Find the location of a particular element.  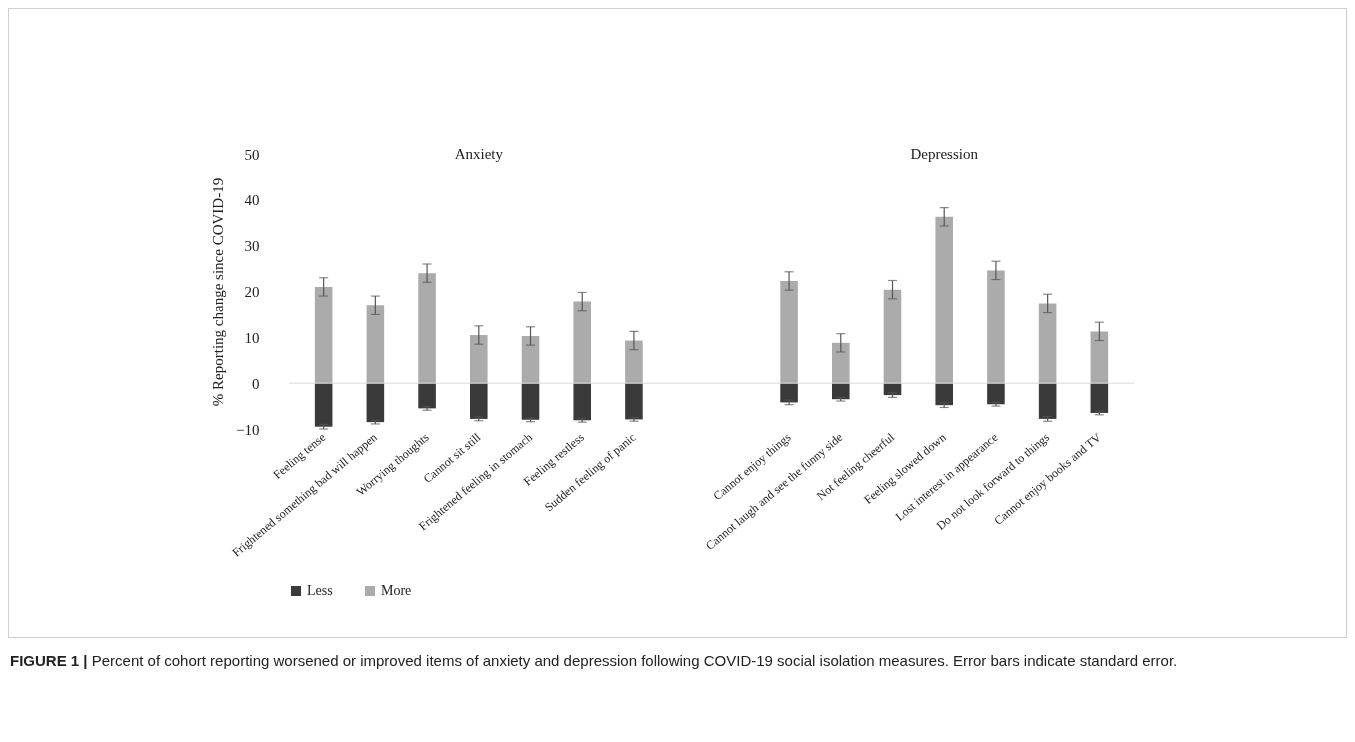

y-tick-label: 30 is located at coordinates (252, 246).